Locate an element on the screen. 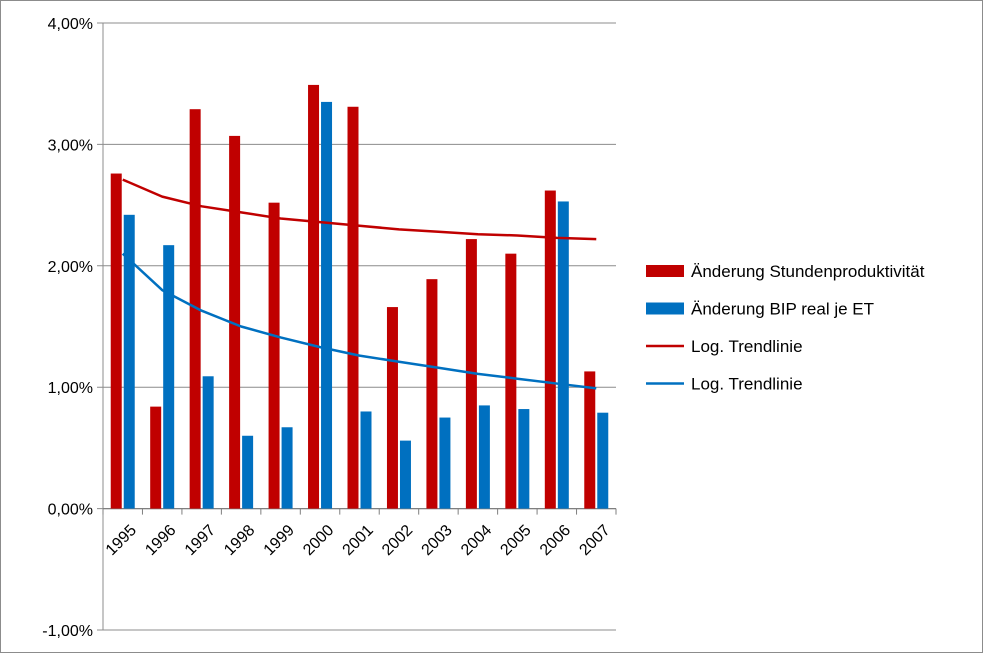 The image size is (983, 658). trendline-blue is located at coordinates (359, 321).